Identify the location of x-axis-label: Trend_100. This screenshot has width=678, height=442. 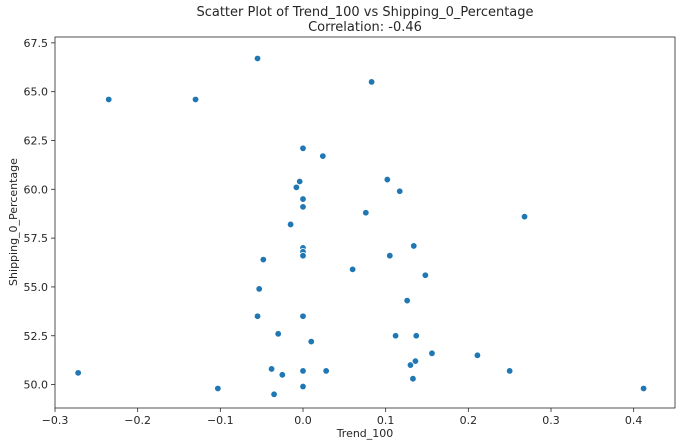
(365, 433).